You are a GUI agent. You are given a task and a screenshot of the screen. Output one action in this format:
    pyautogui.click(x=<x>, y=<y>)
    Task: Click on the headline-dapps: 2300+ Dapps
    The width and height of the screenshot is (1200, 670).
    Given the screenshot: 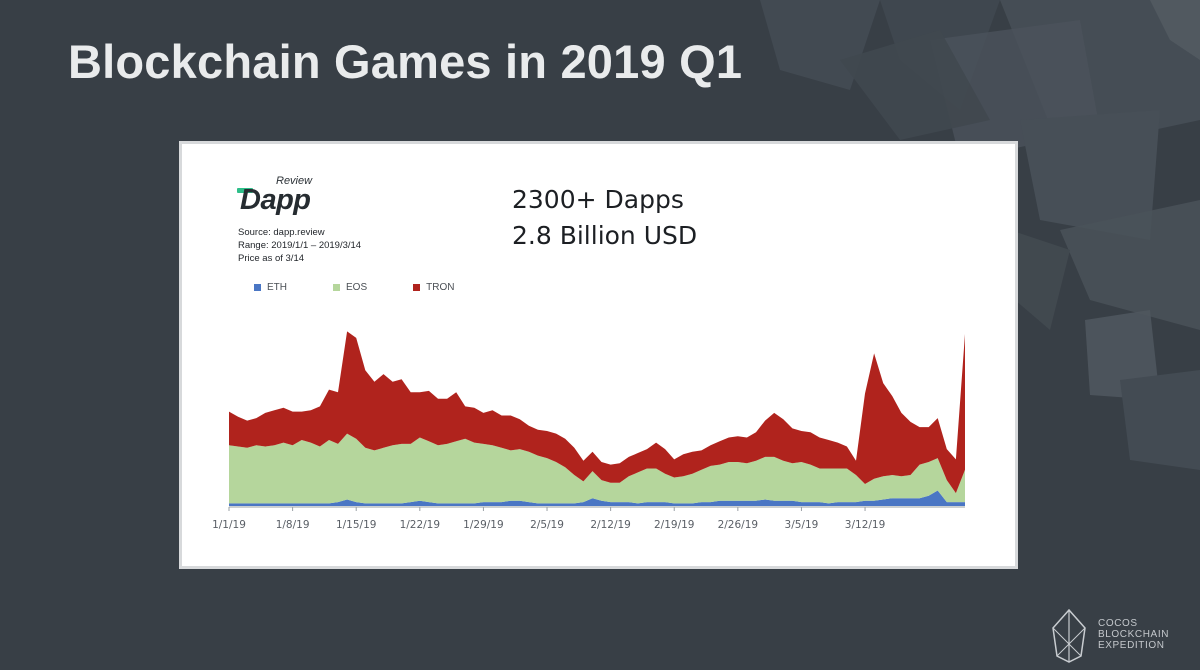 What is the action you would take?
    pyautogui.click(x=598, y=199)
    